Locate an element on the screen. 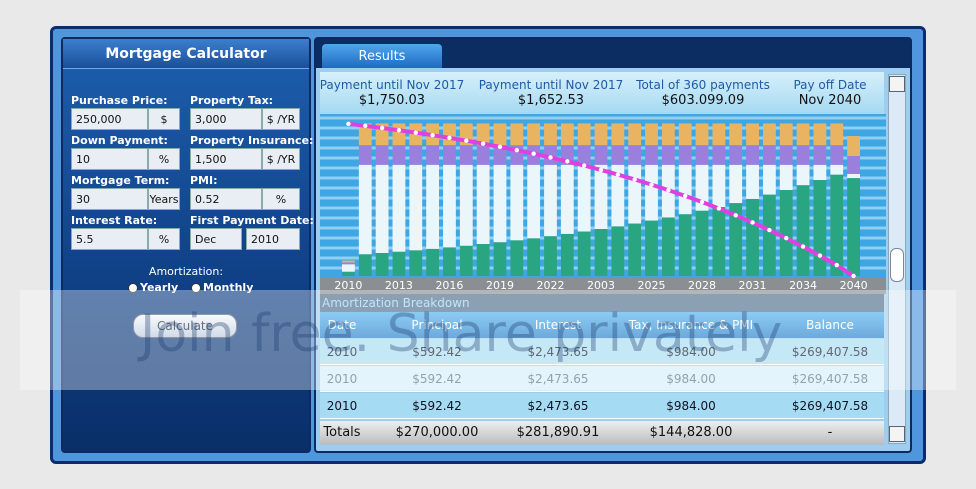  field-input: 30 is located at coordinates (109, 199).